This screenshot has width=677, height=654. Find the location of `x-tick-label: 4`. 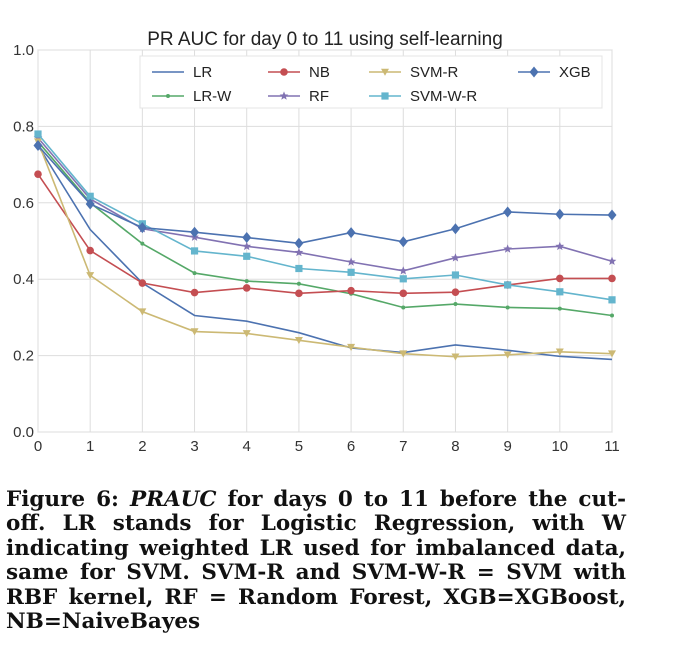

x-tick-label: 4 is located at coordinates (247, 446).